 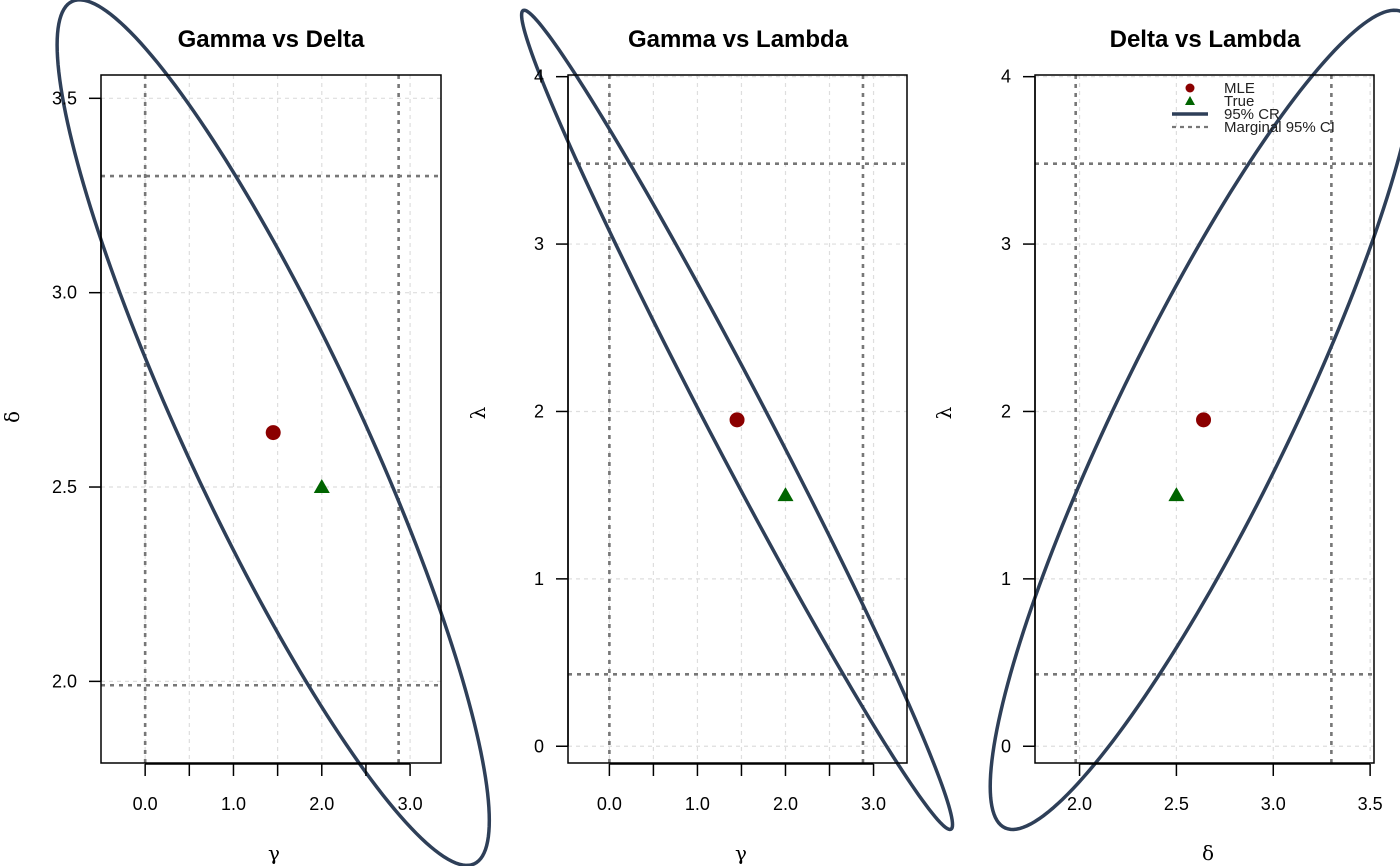 What do you see at coordinates (1190, 100) in the screenshot?
I see `legend-true-symbol` at bounding box center [1190, 100].